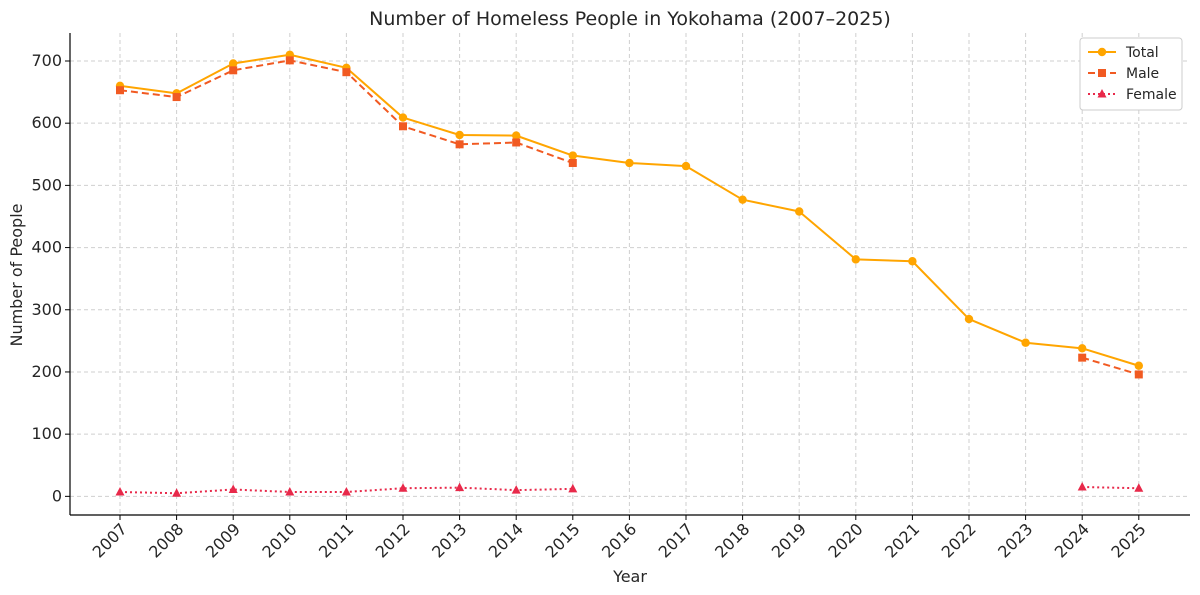  What do you see at coordinates (1072, 540) in the screenshot?
I see `x-tick-label: 2024` at bounding box center [1072, 540].